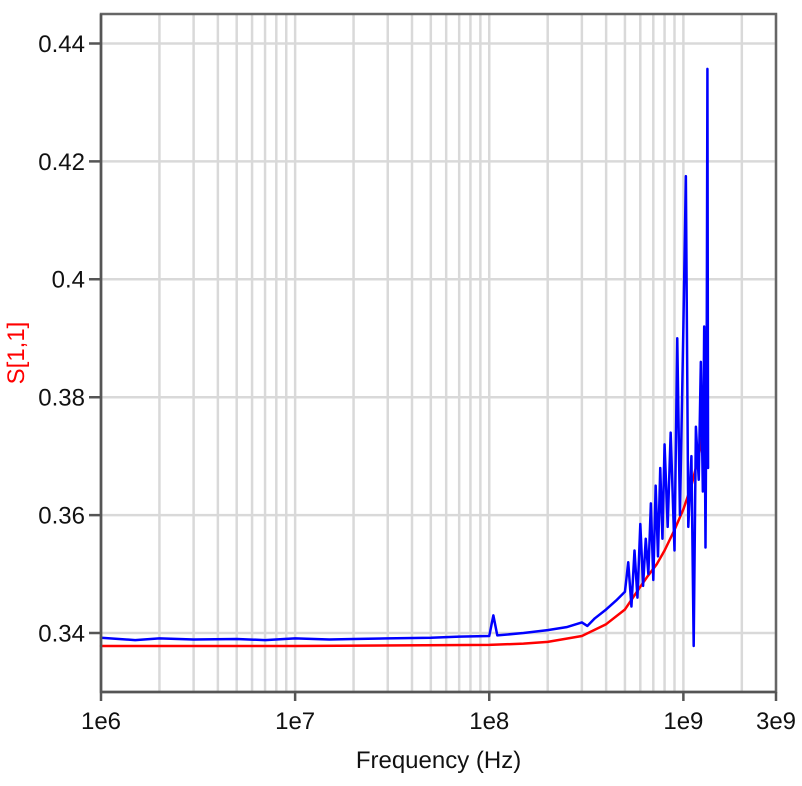 This screenshot has width=802, height=786. What do you see at coordinates (61, 516) in the screenshot?
I see `y-tick-label: 0.36` at bounding box center [61, 516].